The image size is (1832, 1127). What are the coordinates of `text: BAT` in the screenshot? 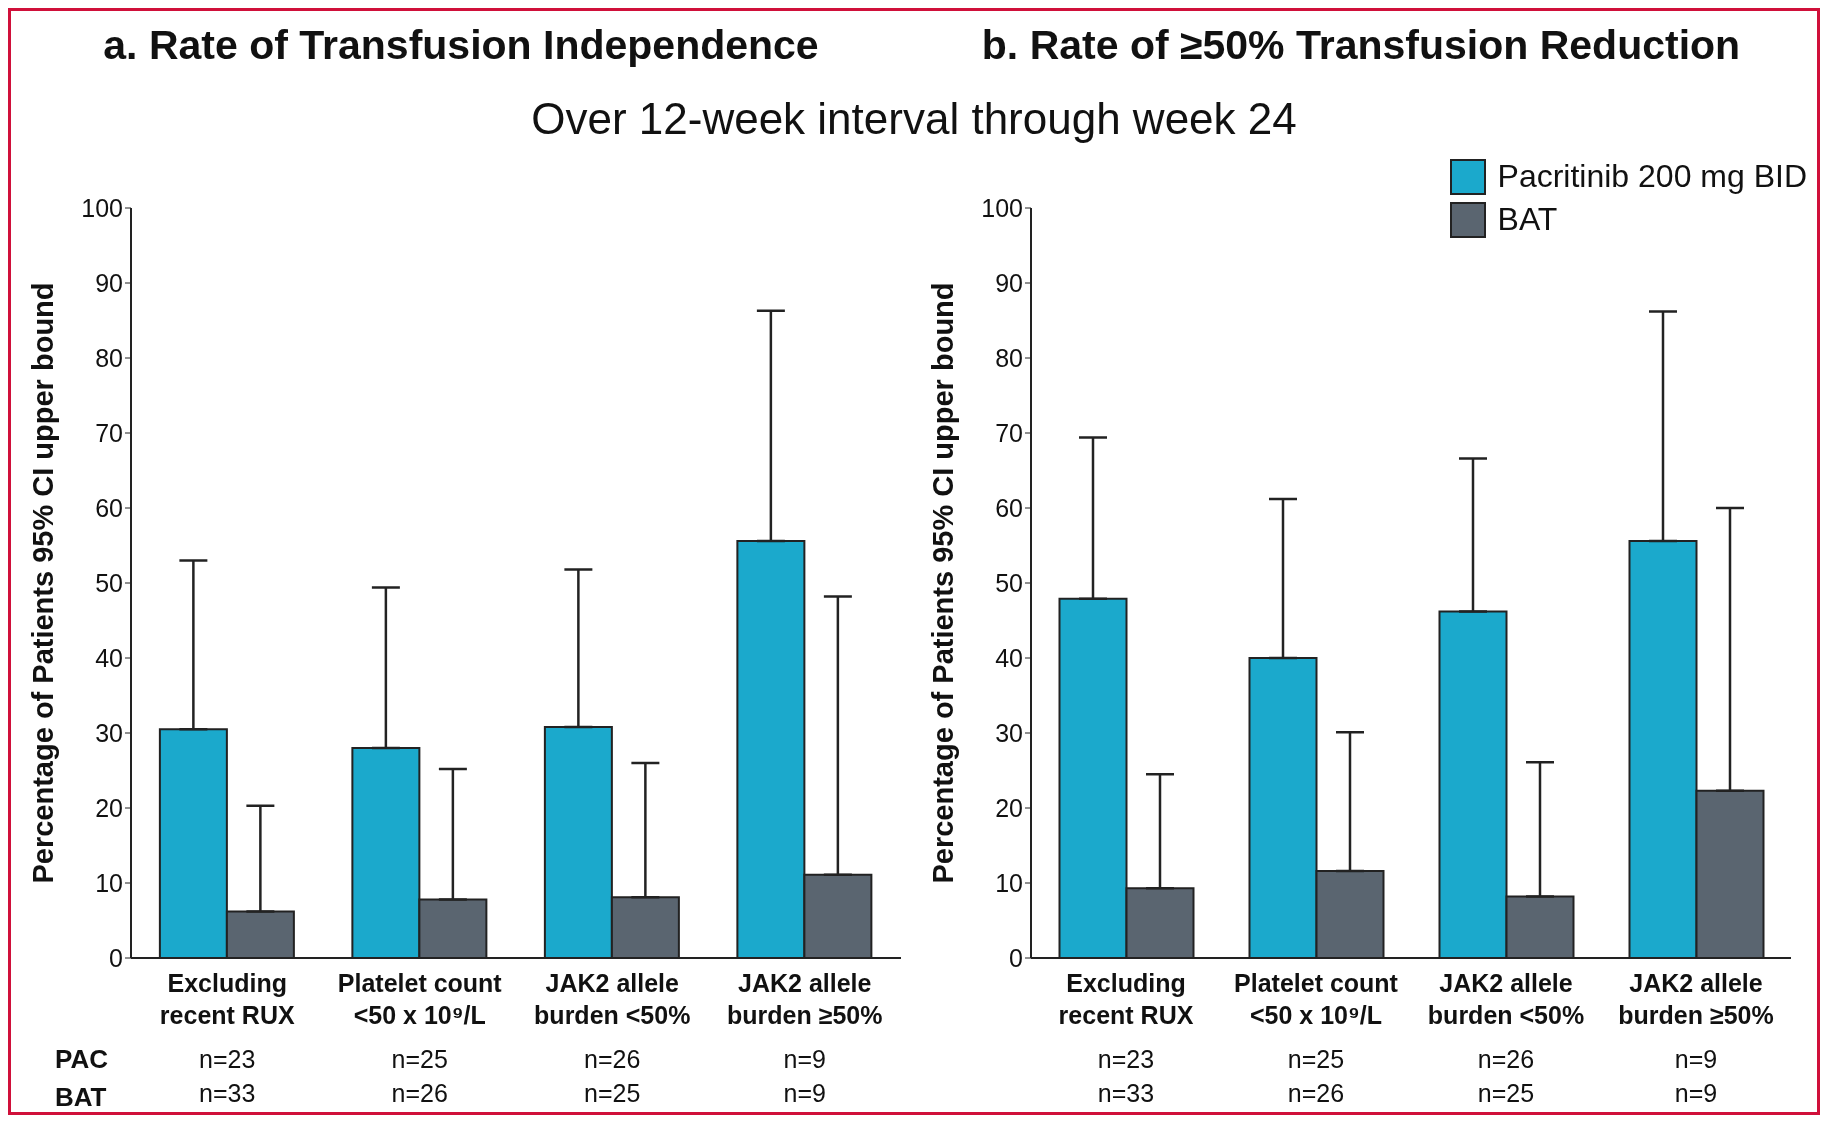 It's located at (81, 1097).